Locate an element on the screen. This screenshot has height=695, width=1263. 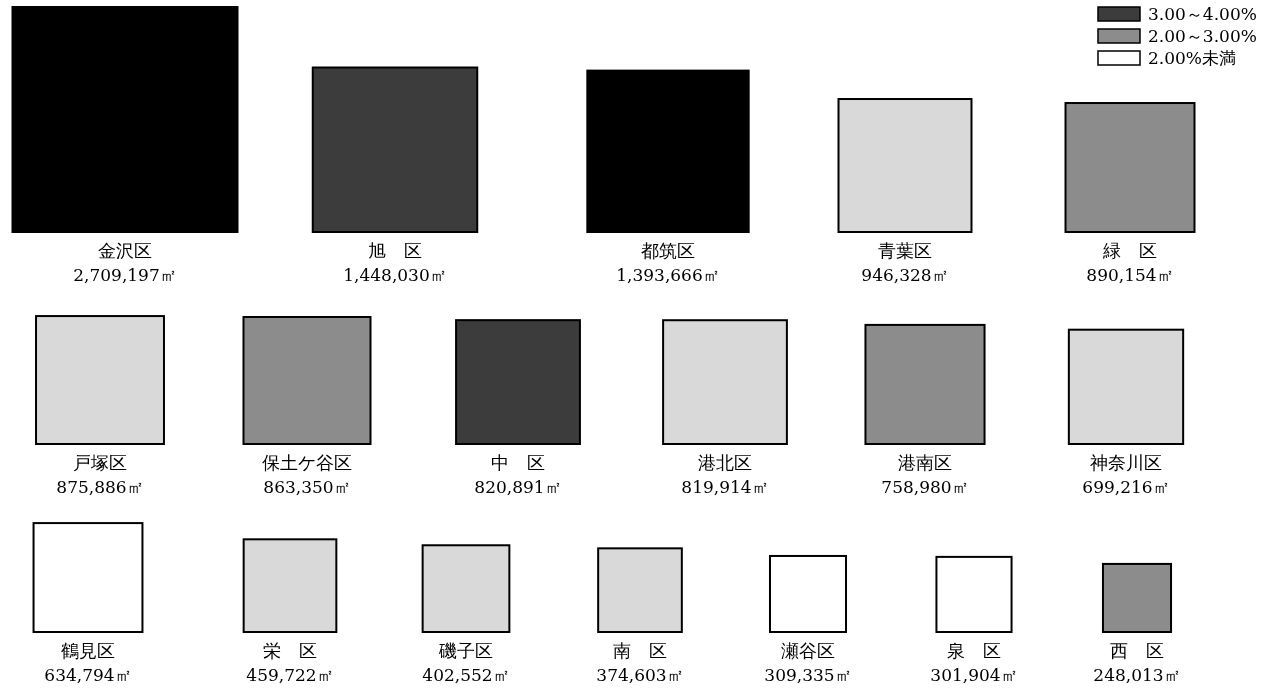
category-label: 保土ケ谷区 is located at coordinates (307, 462).